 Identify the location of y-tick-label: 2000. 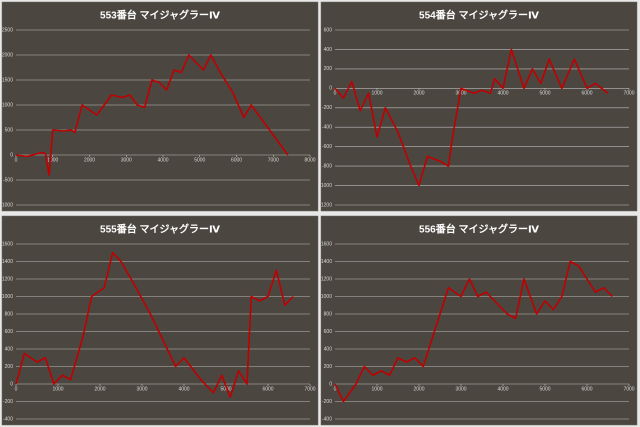
(7, 55).